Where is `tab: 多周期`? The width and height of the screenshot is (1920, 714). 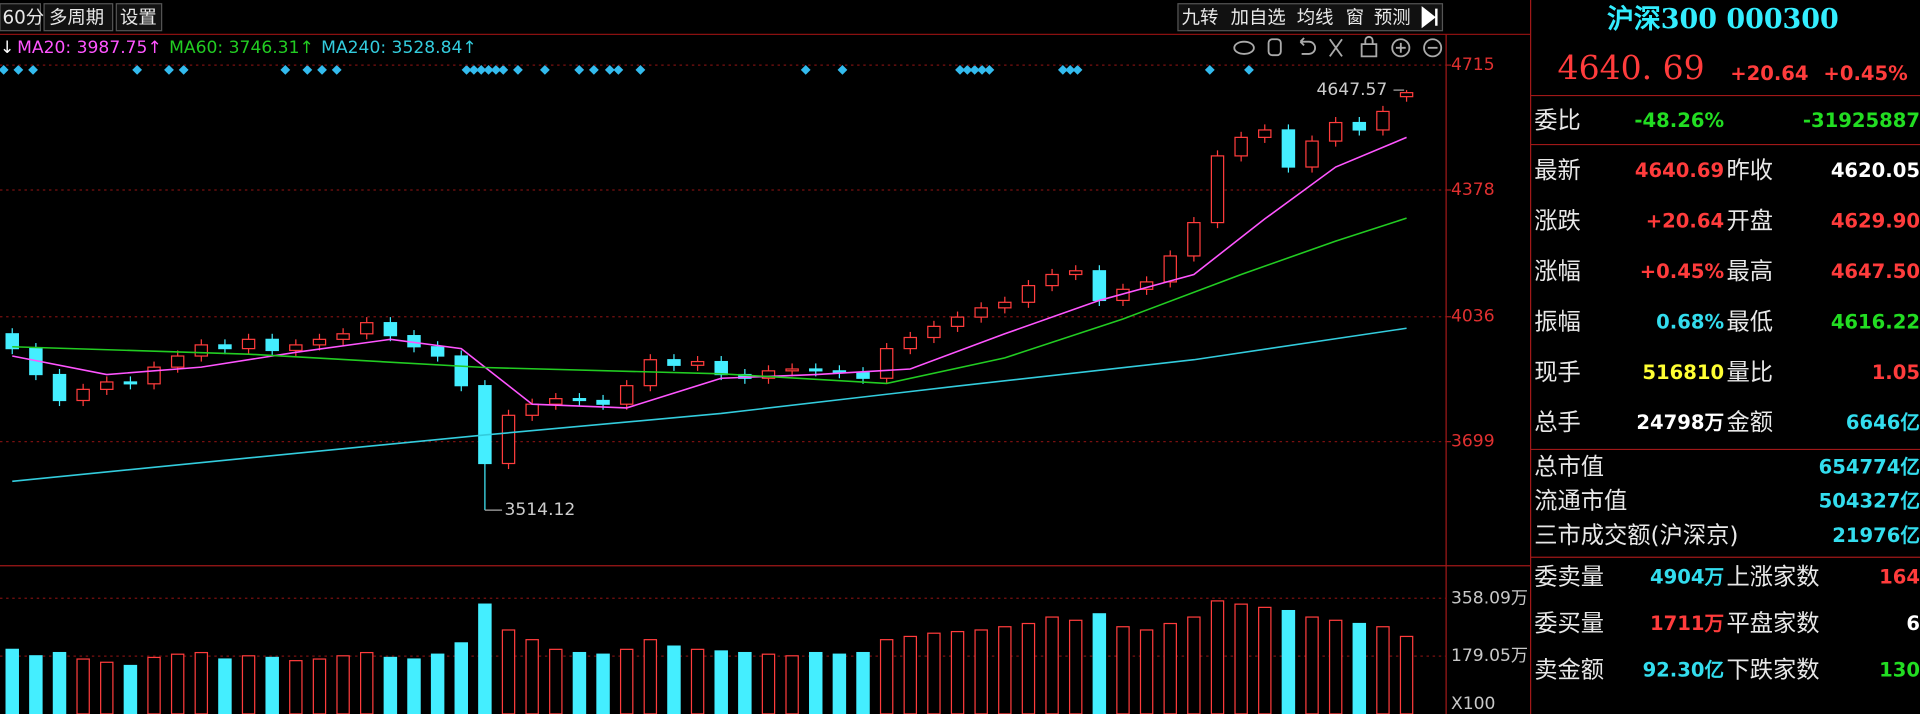 tab: 多周期 is located at coordinates (76, 17).